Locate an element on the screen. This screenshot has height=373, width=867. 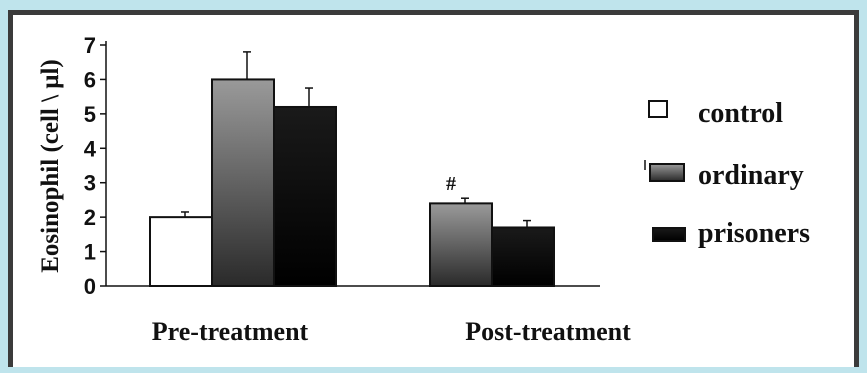
annotation-label: # is located at coordinates (451, 184).